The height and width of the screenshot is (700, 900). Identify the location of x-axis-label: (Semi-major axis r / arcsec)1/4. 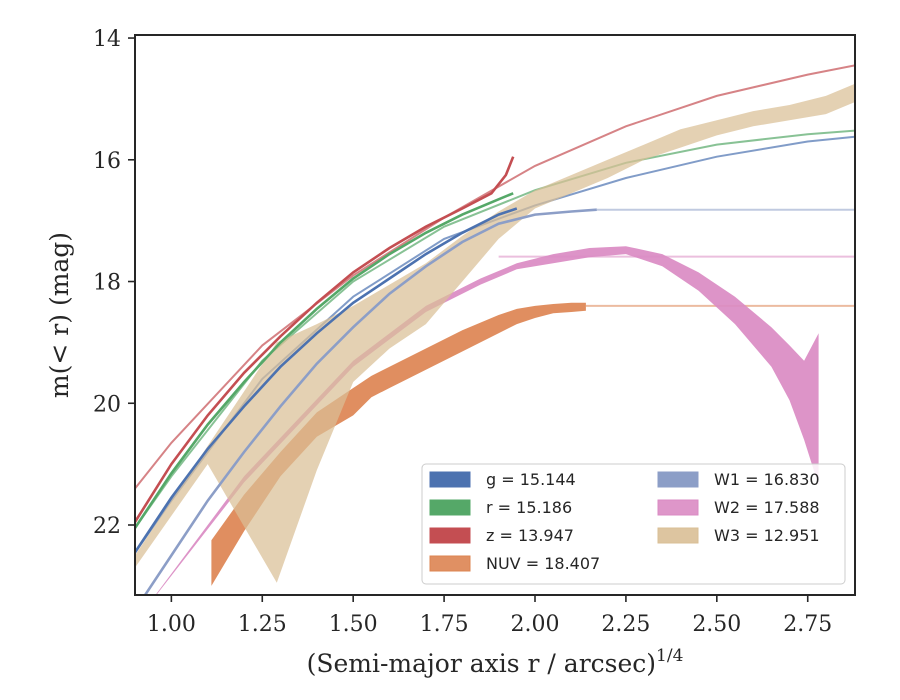
(495, 662).